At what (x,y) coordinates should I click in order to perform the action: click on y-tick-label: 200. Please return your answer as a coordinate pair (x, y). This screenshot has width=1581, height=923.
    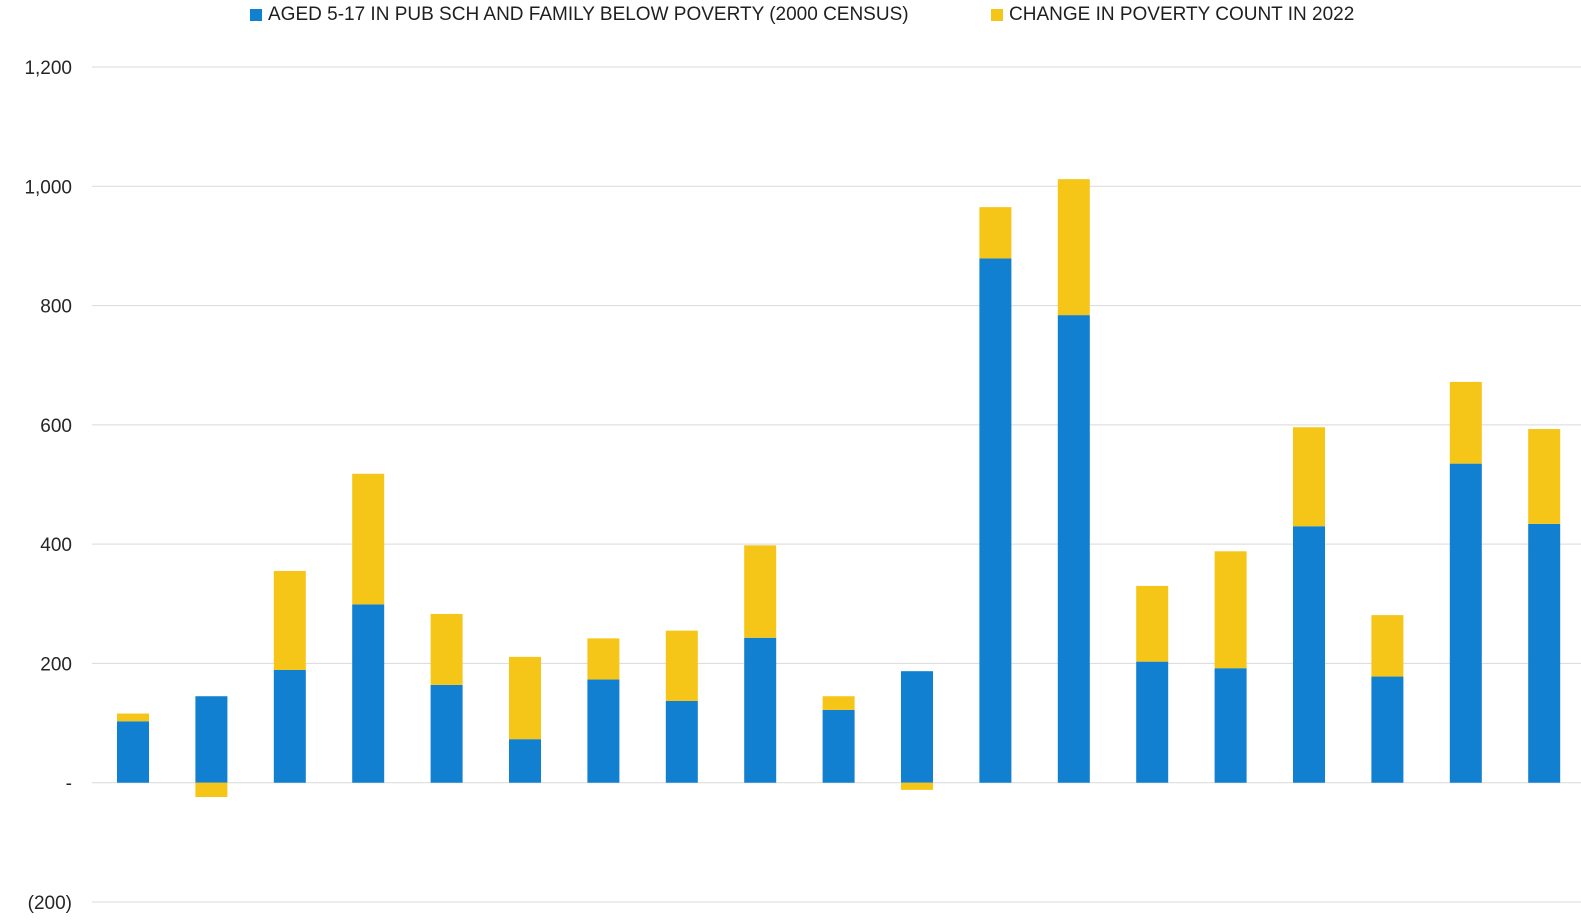
    Looking at the image, I should click on (56, 664).